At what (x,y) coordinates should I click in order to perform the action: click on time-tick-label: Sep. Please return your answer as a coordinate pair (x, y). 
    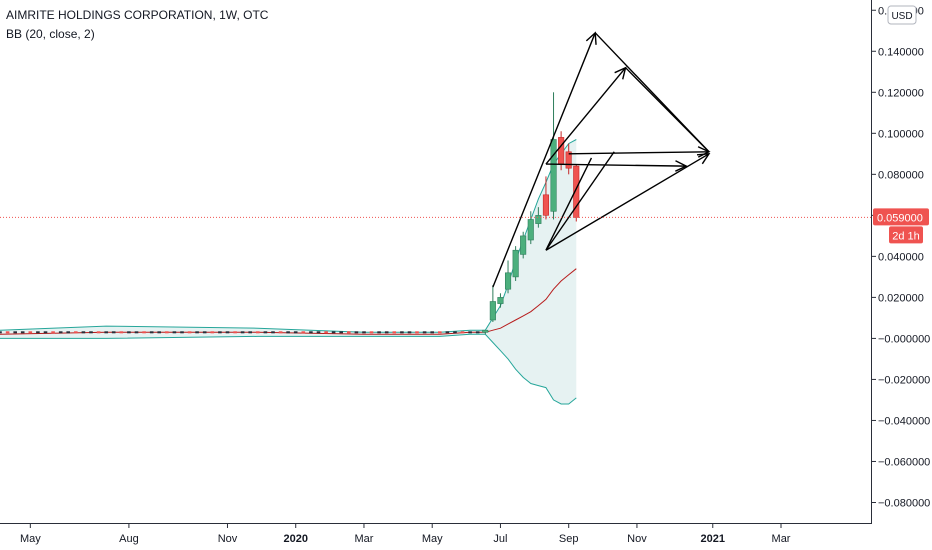
    Looking at the image, I should click on (569, 539).